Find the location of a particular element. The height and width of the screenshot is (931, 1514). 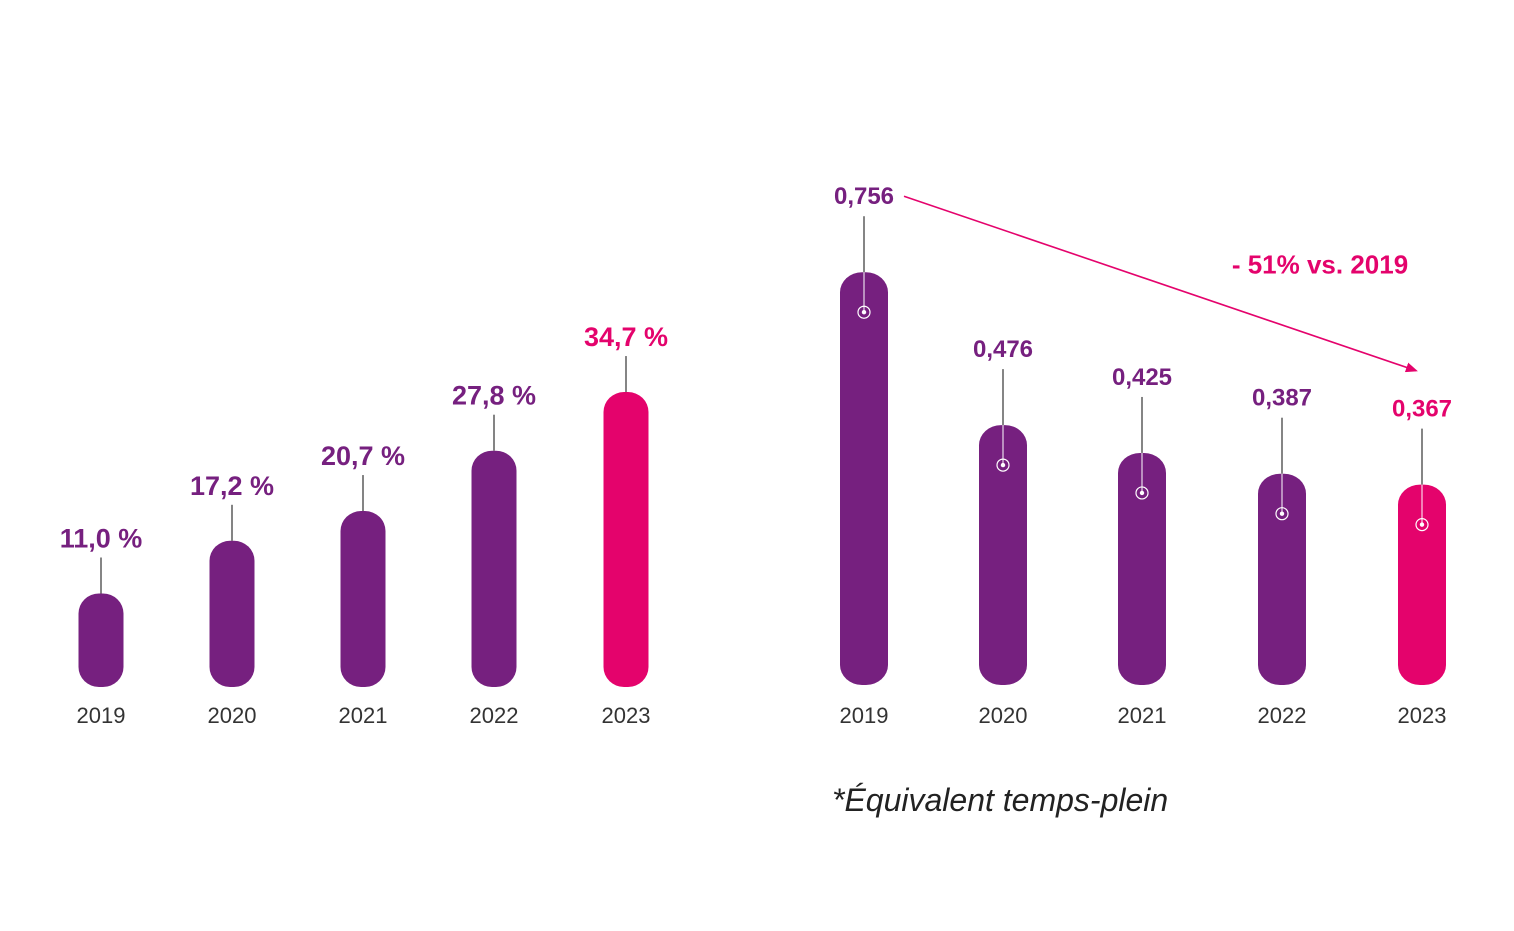

fte-data-label-2020: 0,476 is located at coordinates (1003, 349).